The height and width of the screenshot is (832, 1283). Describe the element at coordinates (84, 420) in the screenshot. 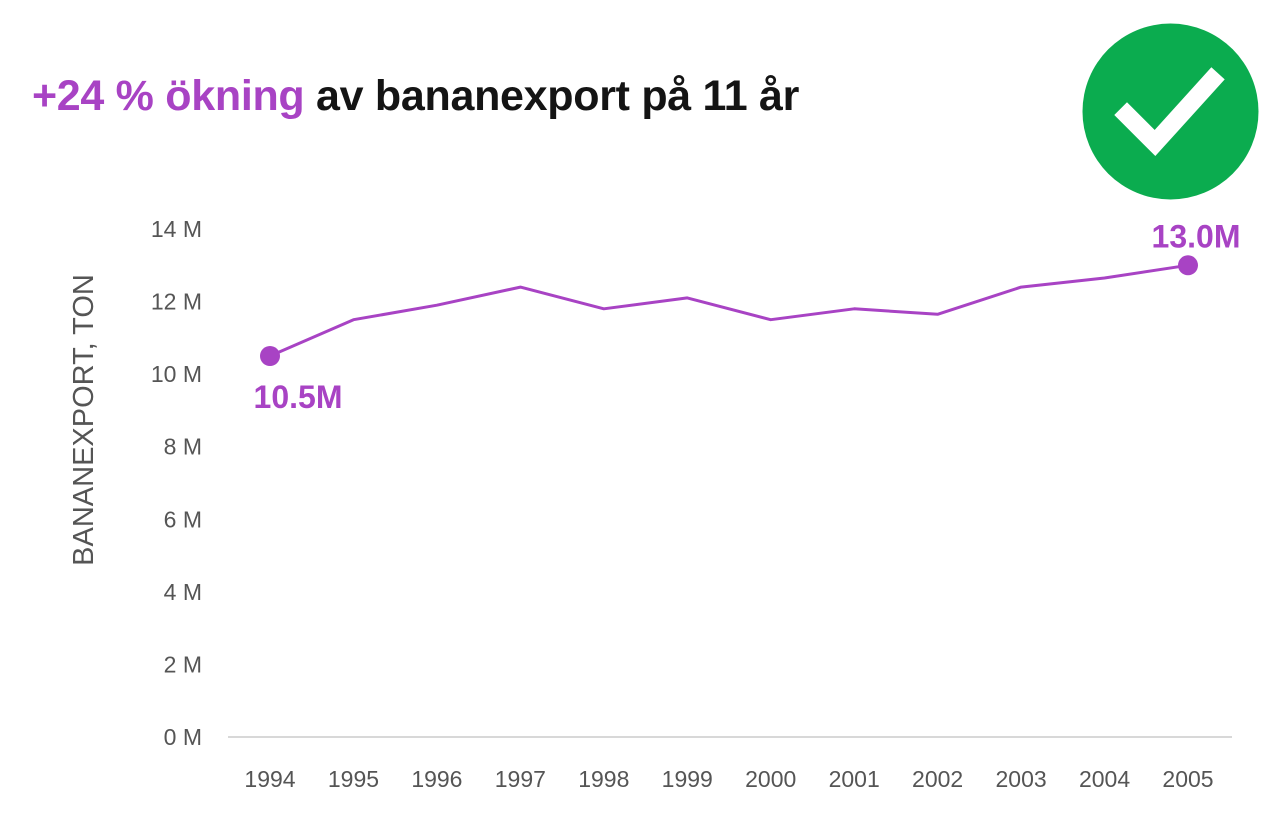

I see `y-axis-label: BANANEXPORT, TON` at that location.